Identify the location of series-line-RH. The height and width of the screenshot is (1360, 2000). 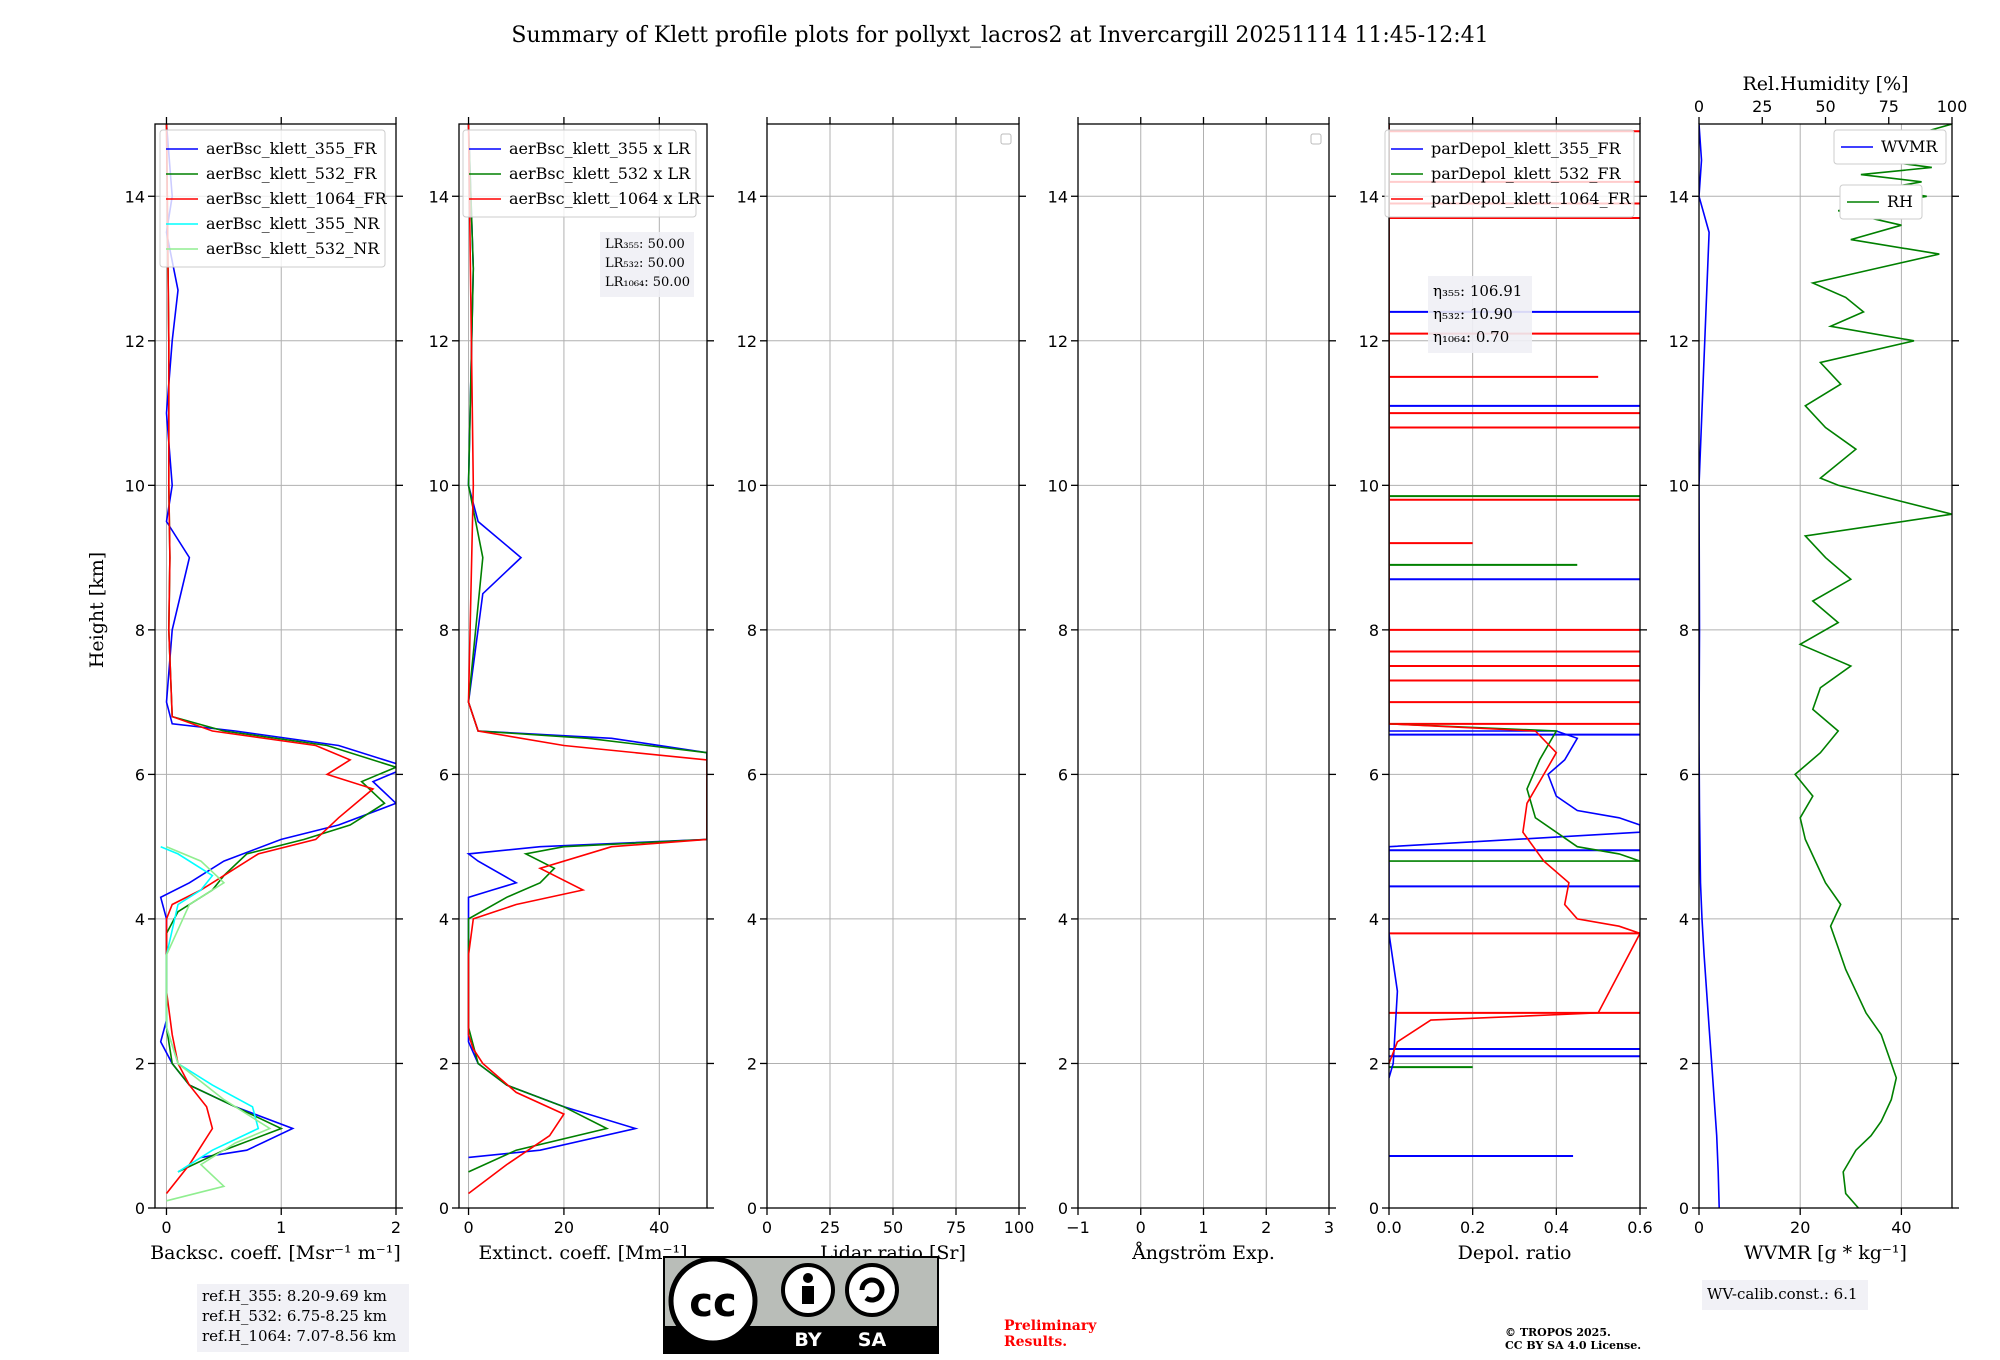
(1872, 666).